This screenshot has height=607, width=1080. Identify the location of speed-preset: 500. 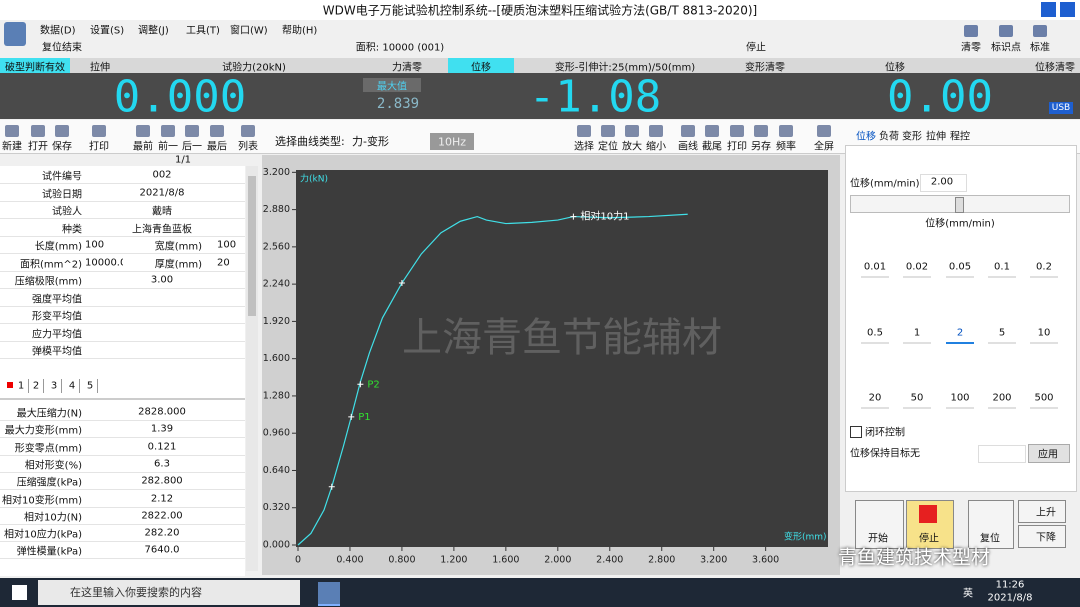
(1044, 398).